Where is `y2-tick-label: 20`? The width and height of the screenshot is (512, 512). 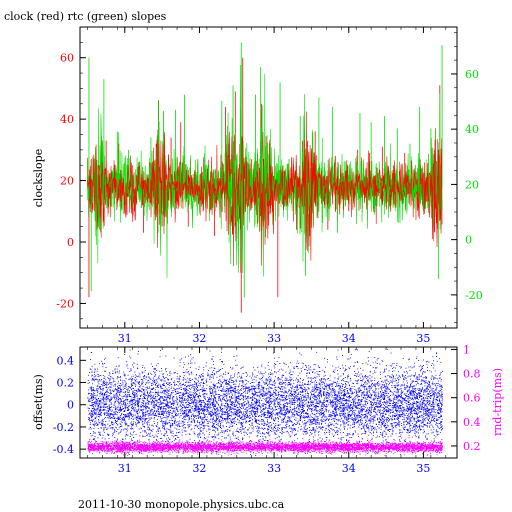 y2-tick-label: 20 is located at coordinates (472, 184).